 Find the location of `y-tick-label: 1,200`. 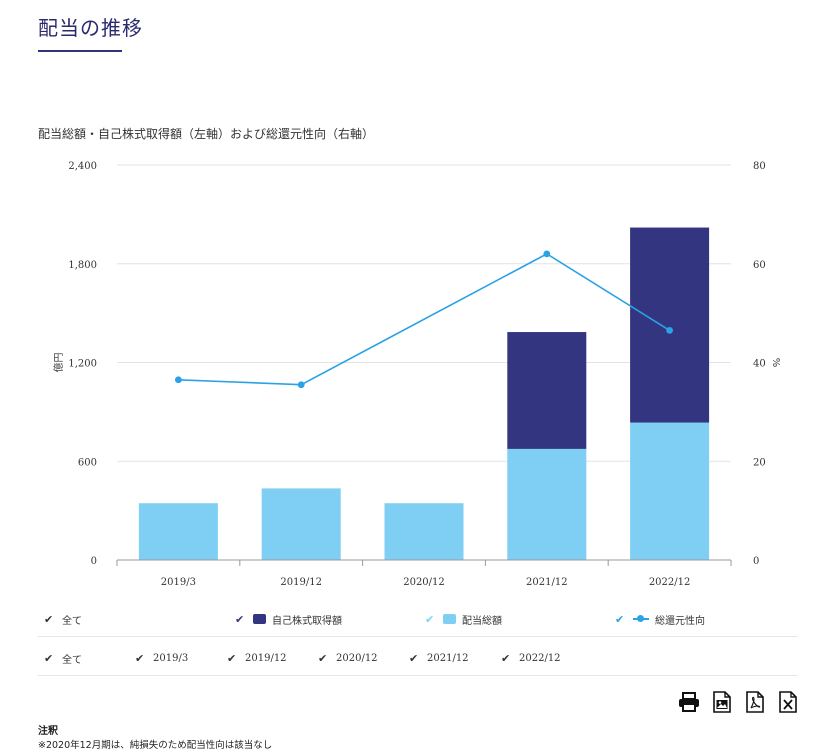

y-tick-label: 1,200 is located at coordinates (82, 364).